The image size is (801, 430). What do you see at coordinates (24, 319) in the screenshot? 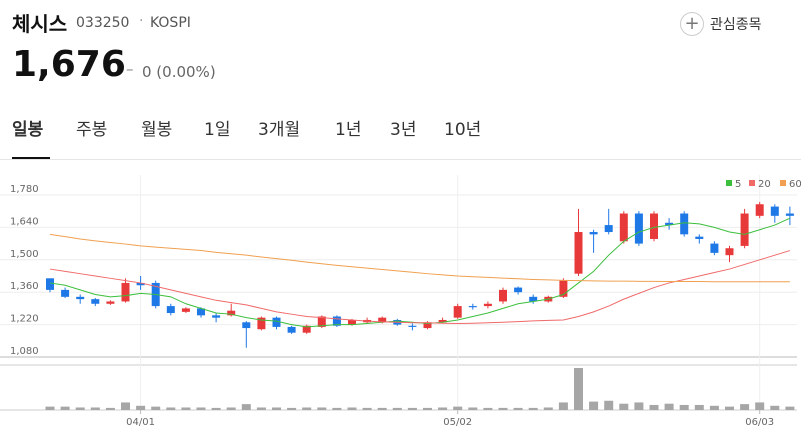
I see `y-tick-label: 1,220` at bounding box center [24, 319].